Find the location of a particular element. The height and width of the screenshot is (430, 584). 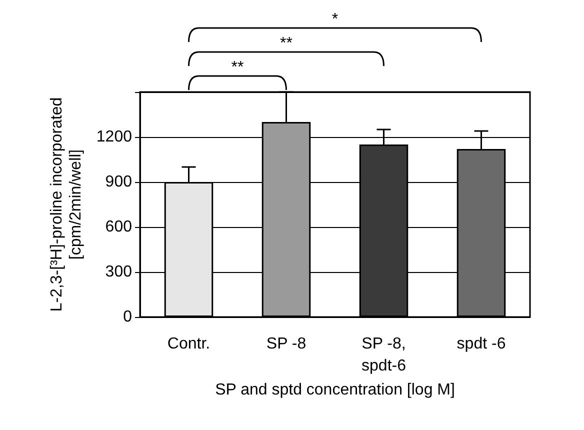

x-tick-label: SP -8 is located at coordinates (286, 344).